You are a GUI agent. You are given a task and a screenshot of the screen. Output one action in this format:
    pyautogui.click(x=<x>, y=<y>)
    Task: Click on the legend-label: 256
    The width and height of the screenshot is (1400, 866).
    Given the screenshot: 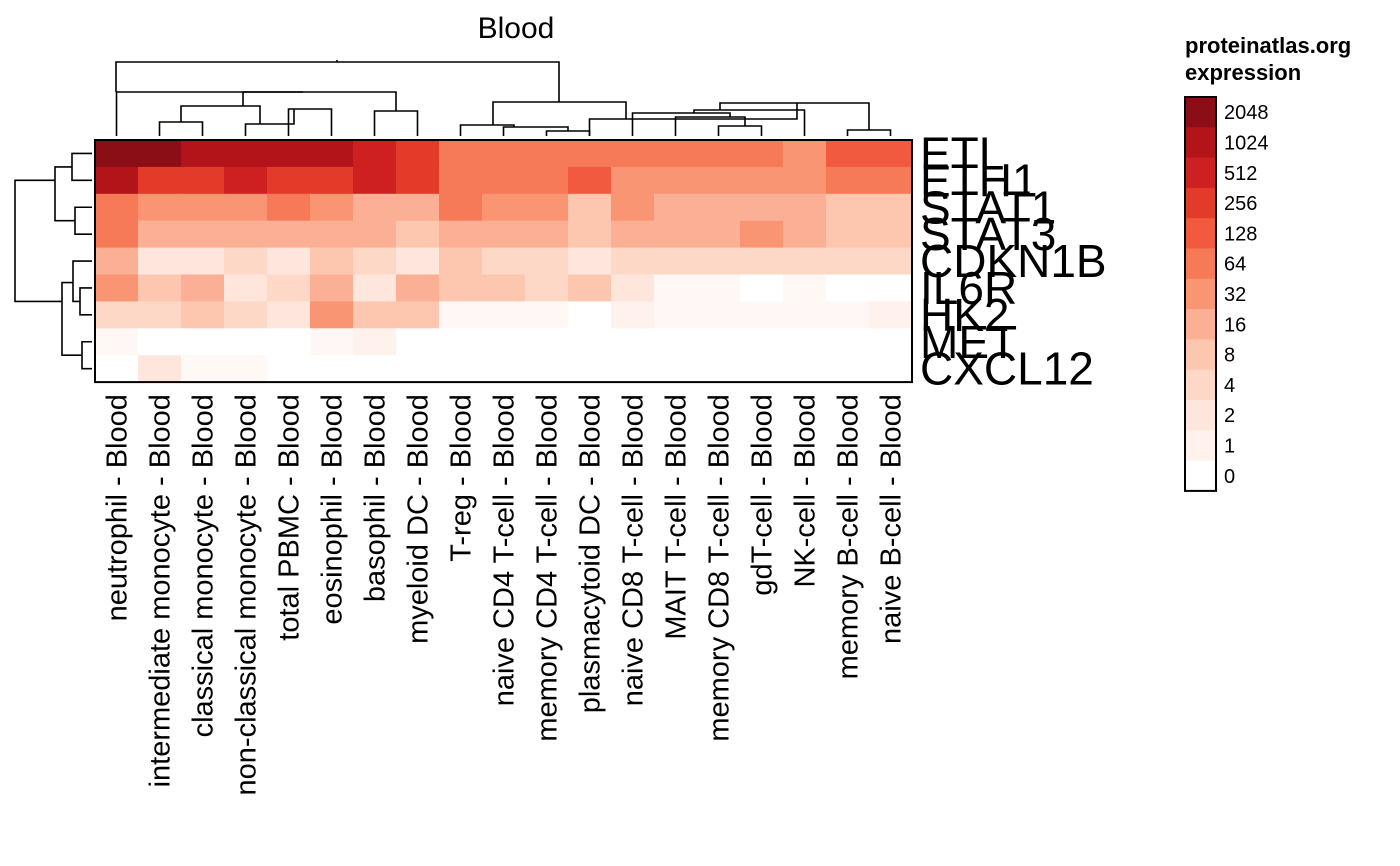 What is the action you would take?
    pyautogui.click(x=1240, y=204)
    